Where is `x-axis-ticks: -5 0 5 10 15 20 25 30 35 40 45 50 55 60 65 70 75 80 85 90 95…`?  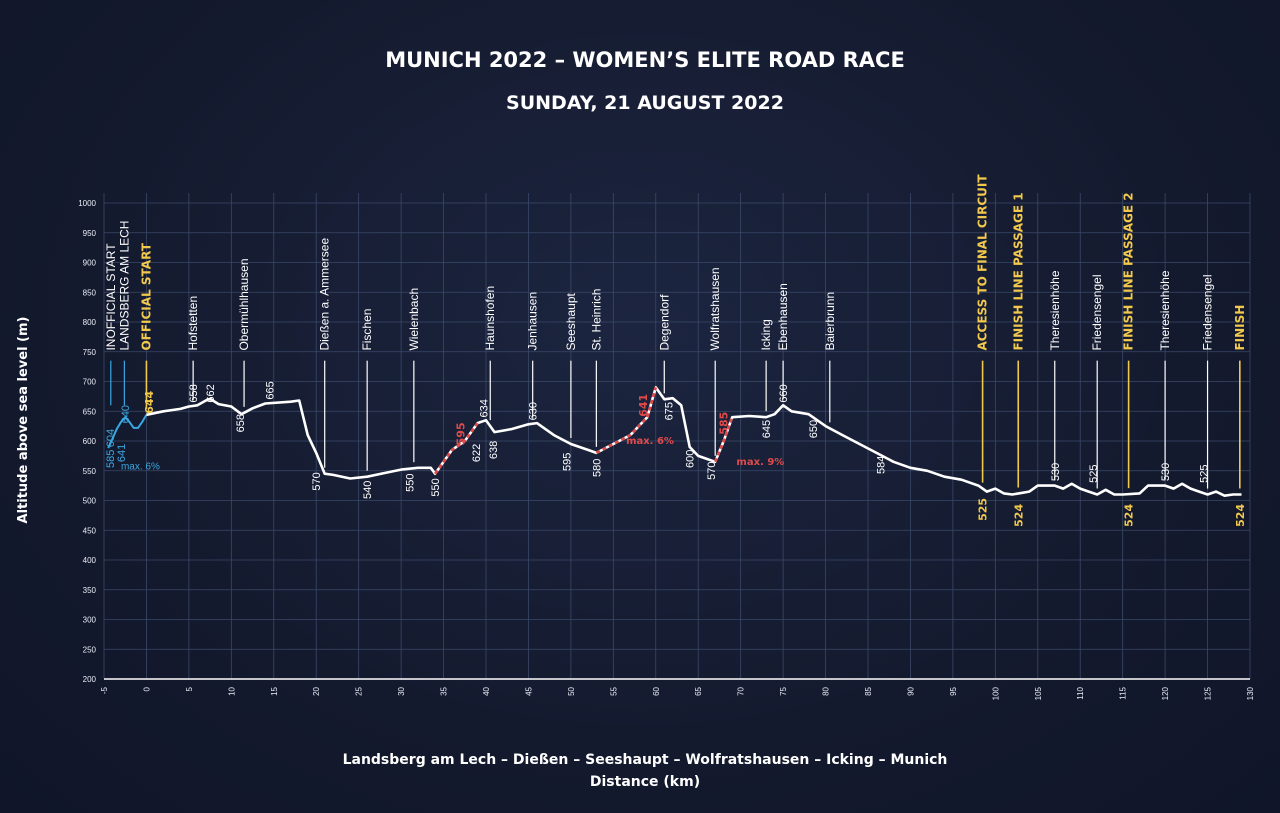
x-axis-ticks: -5 0 5 10 15 20 25 30 35 40 45 50 55 60 65 70 75 80 85 90 95… is located at coordinates (677, 693).